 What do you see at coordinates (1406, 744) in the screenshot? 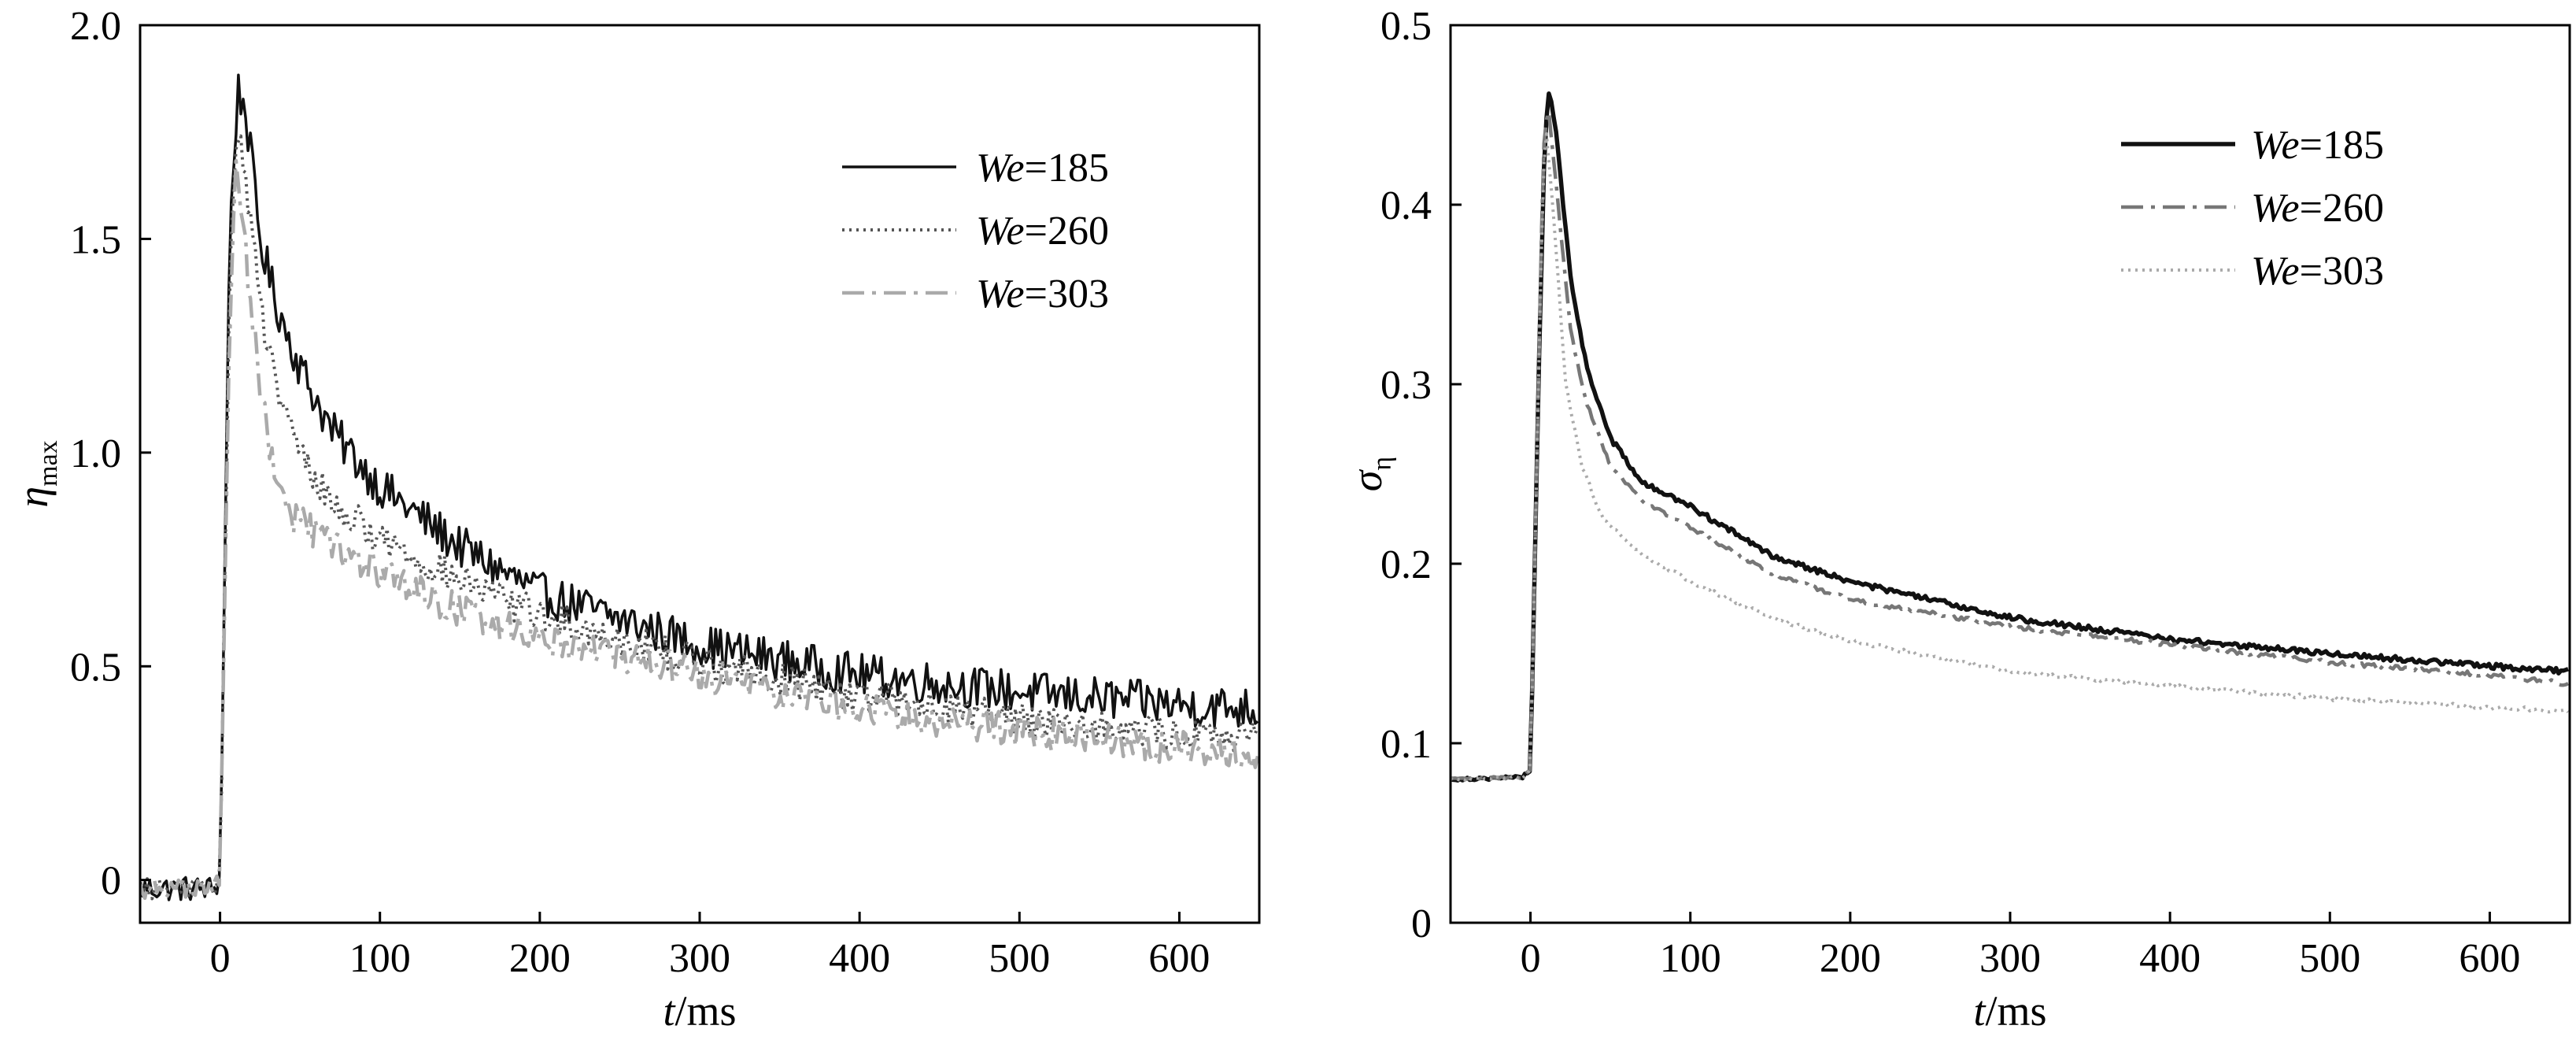
I see `y-tick-label: 0.1` at bounding box center [1406, 744].